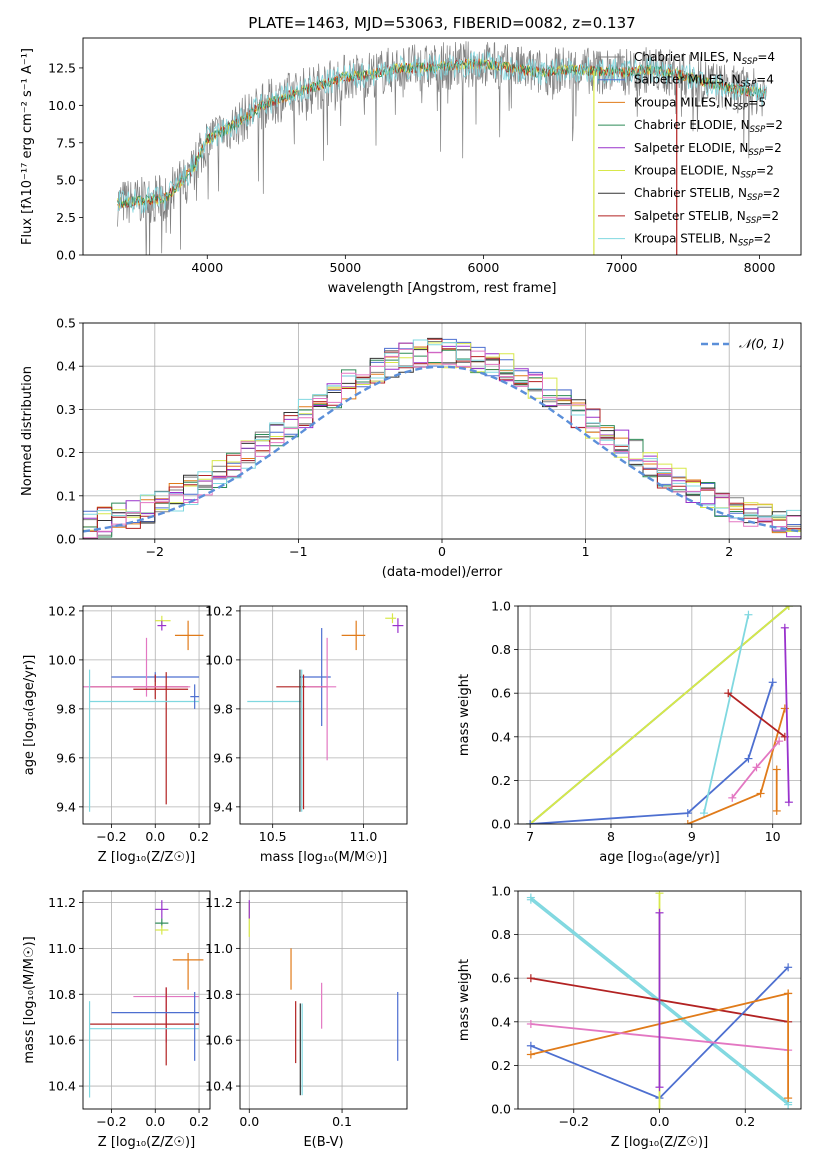 Image resolution: width=819 pixels, height=1170 pixels. What do you see at coordinates (700, 103) in the screenshot?
I see `legend-entry: Kroupa MILES, NSSP=5` at bounding box center [700, 103].